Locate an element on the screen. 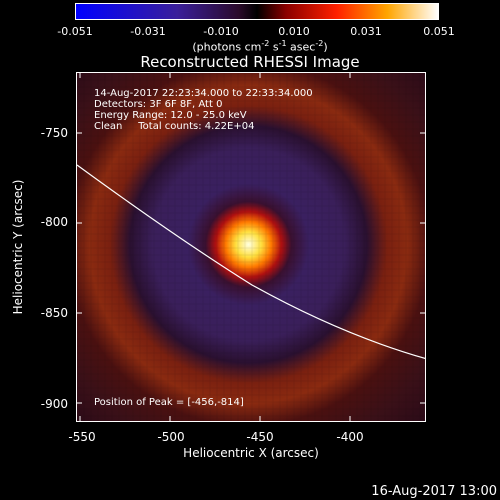 The width and height of the screenshot is (500, 500). colorbar is located at coordinates (257, 11).